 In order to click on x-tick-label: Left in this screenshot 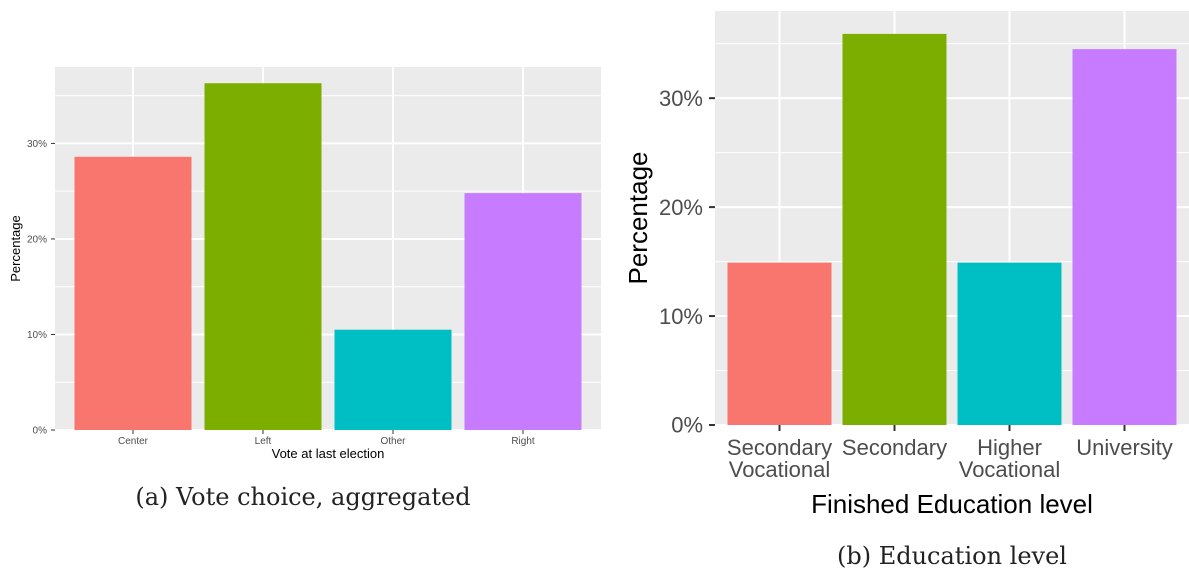, I will do `click(263, 441)`.